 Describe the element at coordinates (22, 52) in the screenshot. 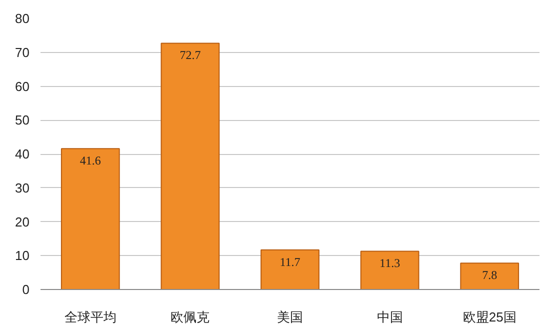

I see `y-tick-label: 70` at that location.